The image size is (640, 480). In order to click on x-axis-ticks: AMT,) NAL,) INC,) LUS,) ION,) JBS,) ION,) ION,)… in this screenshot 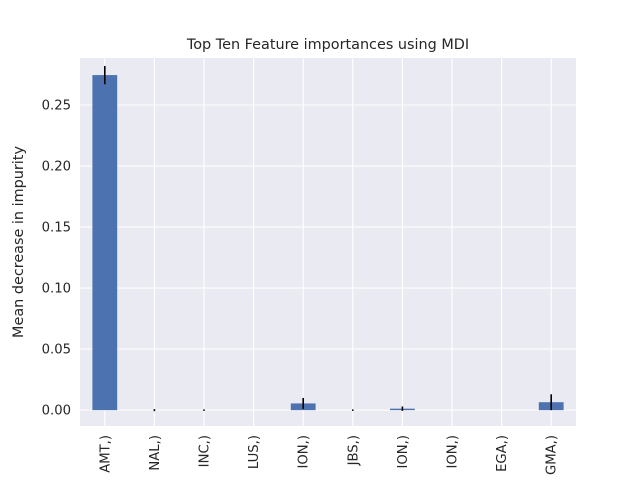, I will do `click(328, 455)`.